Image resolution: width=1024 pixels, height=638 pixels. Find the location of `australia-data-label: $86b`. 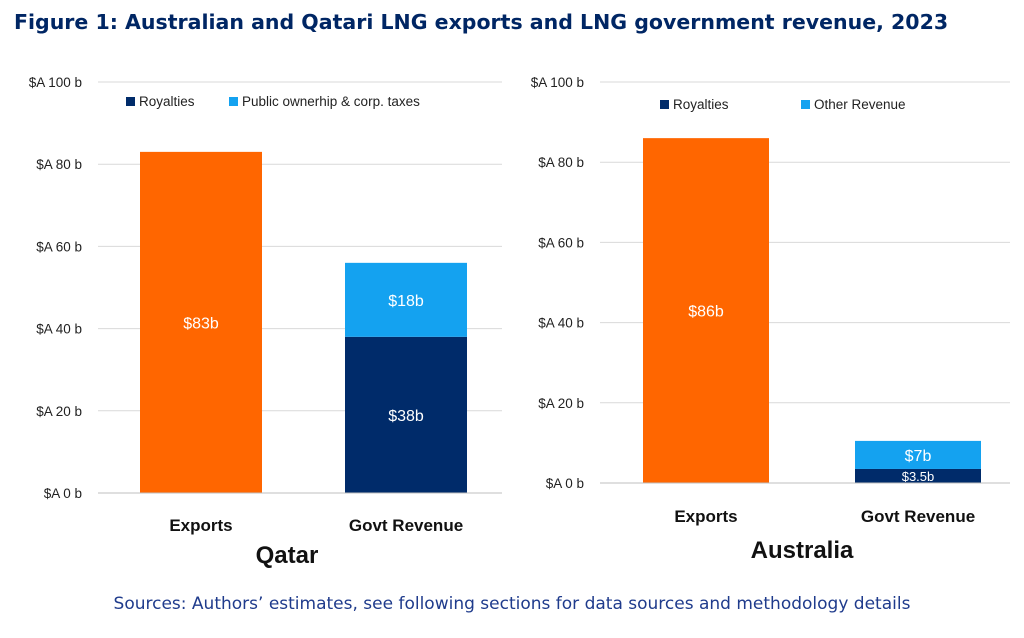

australia-data-label: $86b is located at coordinates (706, 312).